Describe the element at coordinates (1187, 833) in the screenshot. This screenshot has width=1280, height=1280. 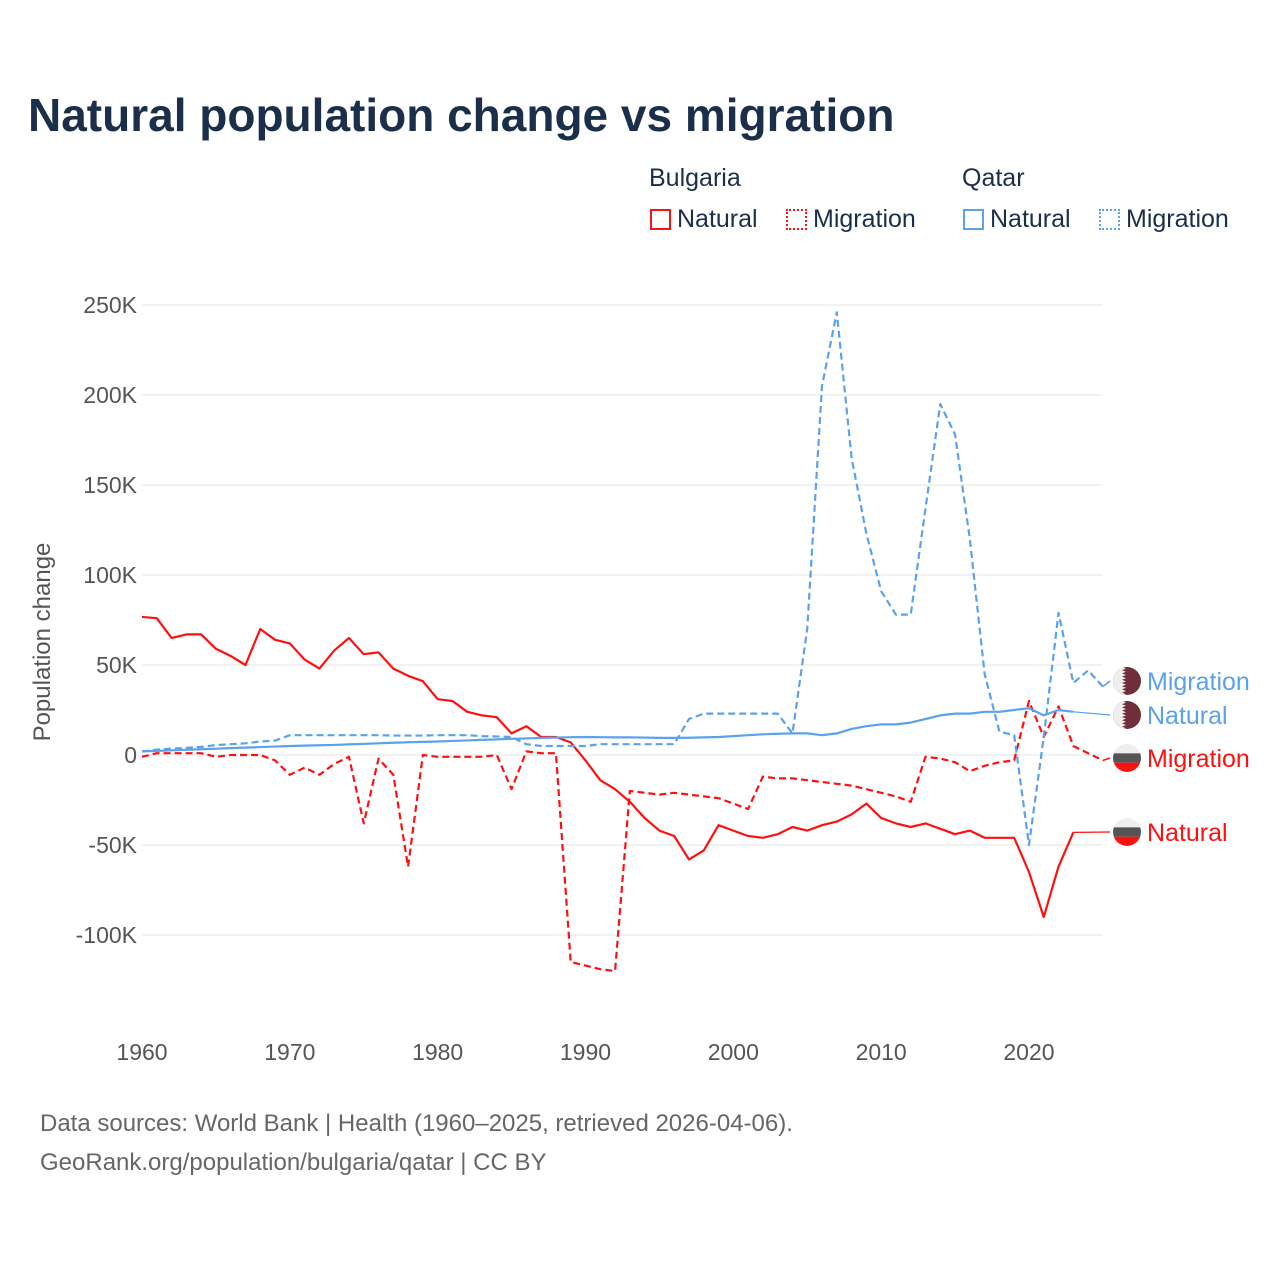
I see `end-label-bulgaria-natural: Natural` at that location.